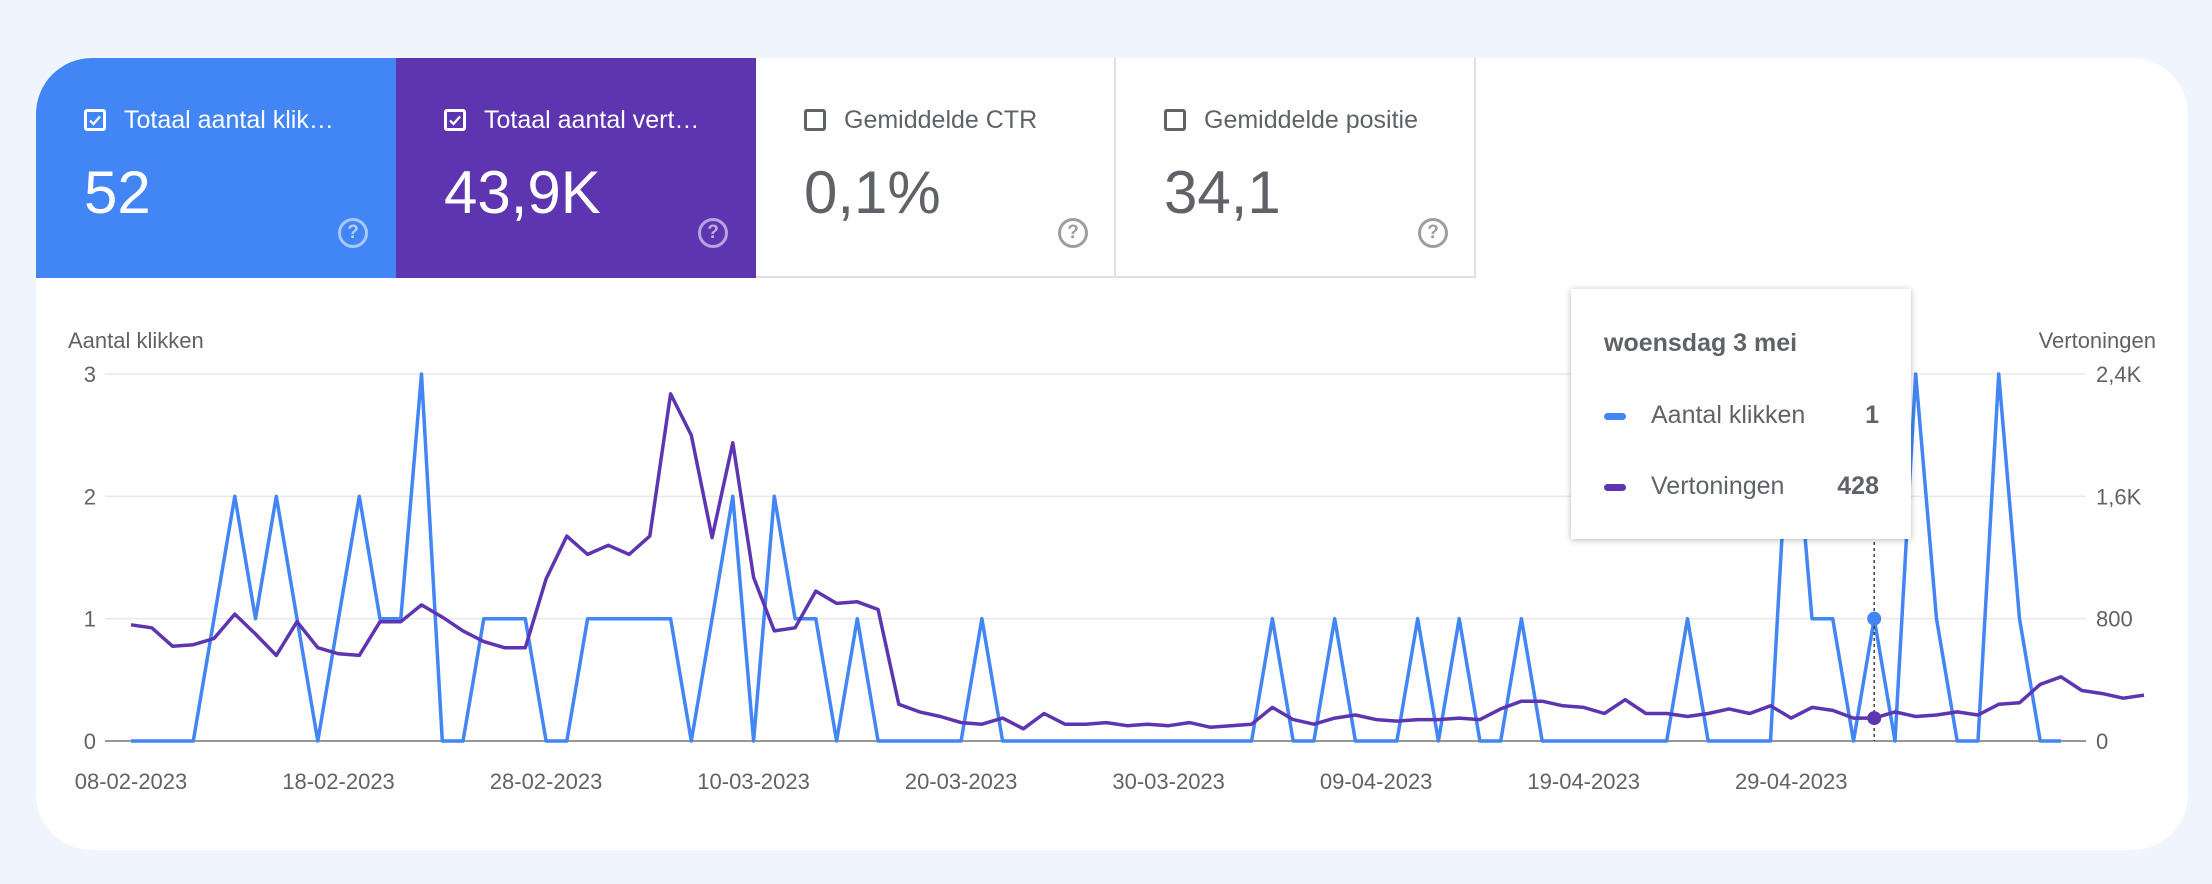 The image size is (2212, 884). What do you see at coordinates (1718, 486) in the screenshot?
I see `tooltip-label: Vertoningen` at bounding box center [1718, 486].